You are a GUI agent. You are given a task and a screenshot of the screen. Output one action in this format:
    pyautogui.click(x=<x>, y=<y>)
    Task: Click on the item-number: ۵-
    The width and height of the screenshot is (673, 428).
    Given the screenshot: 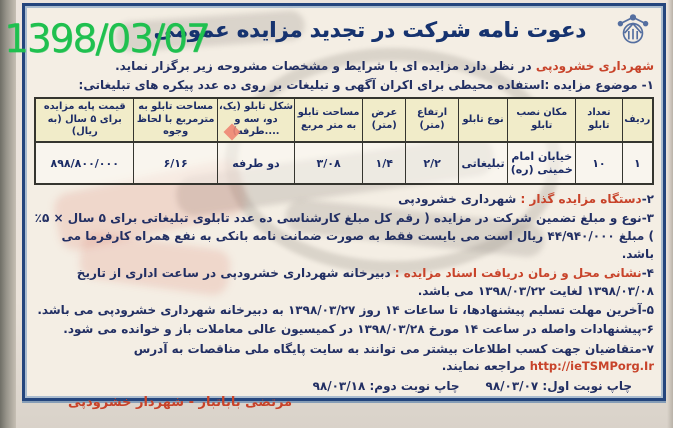 What is the action you would take?
    pyautogui.click(x=647, y=310)
    